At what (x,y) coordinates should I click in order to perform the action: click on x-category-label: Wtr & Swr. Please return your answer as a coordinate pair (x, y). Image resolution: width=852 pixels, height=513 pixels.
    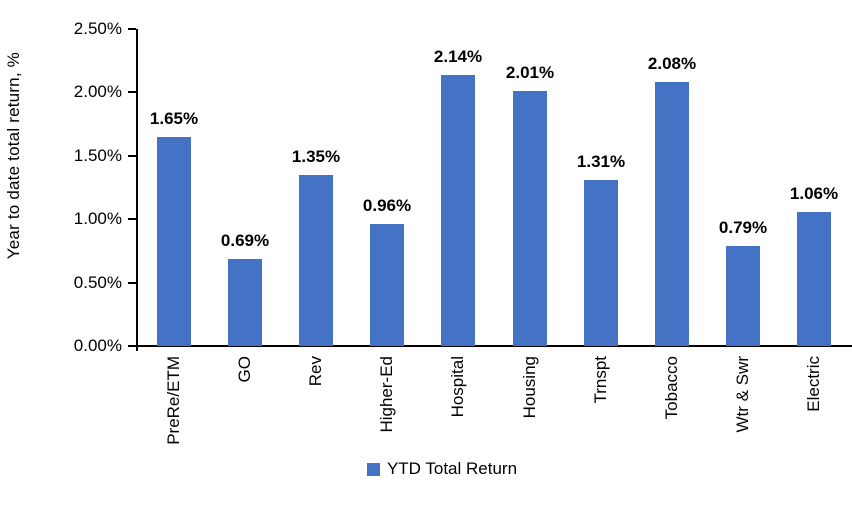
    Looking at the image, I should click on (742, 394).